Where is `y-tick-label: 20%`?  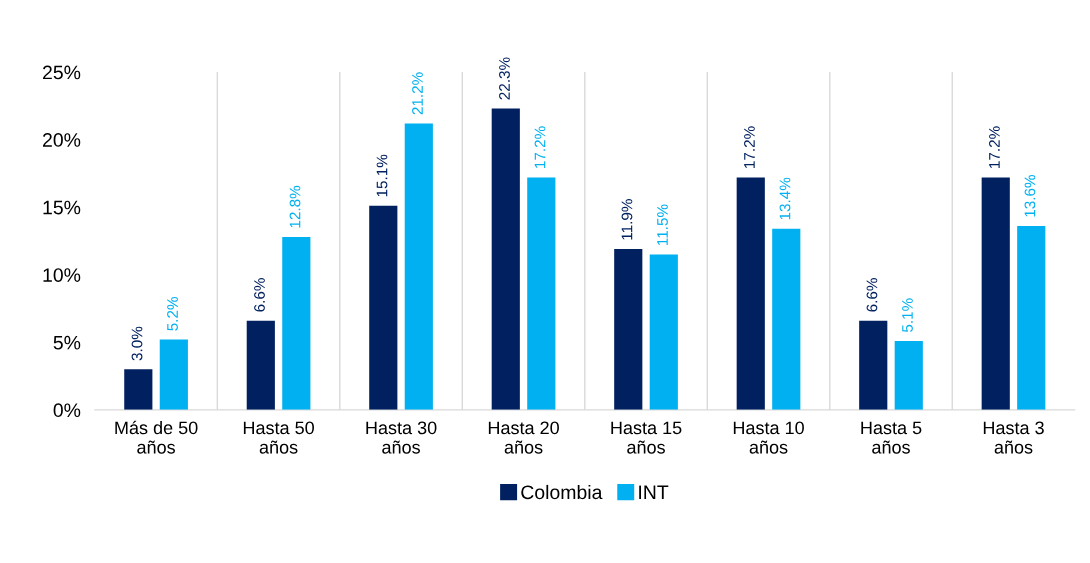 y-tick-label: 20% is located at coordinates (62, 140).